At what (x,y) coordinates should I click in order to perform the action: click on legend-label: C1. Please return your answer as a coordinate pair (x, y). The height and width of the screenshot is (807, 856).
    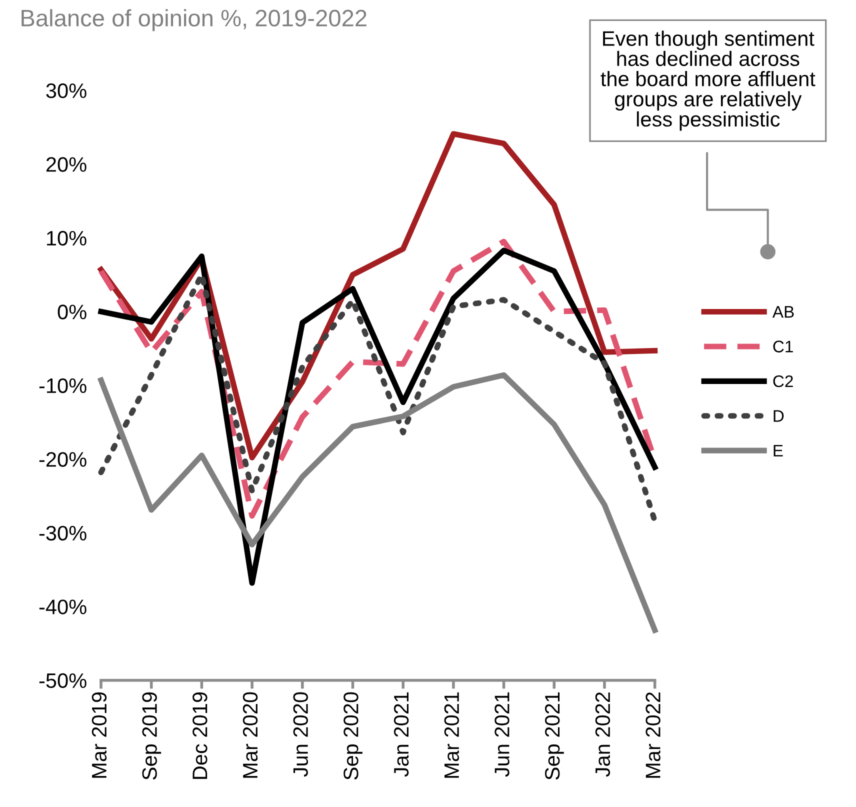
    Looking at the image, I should click on (783, 346).